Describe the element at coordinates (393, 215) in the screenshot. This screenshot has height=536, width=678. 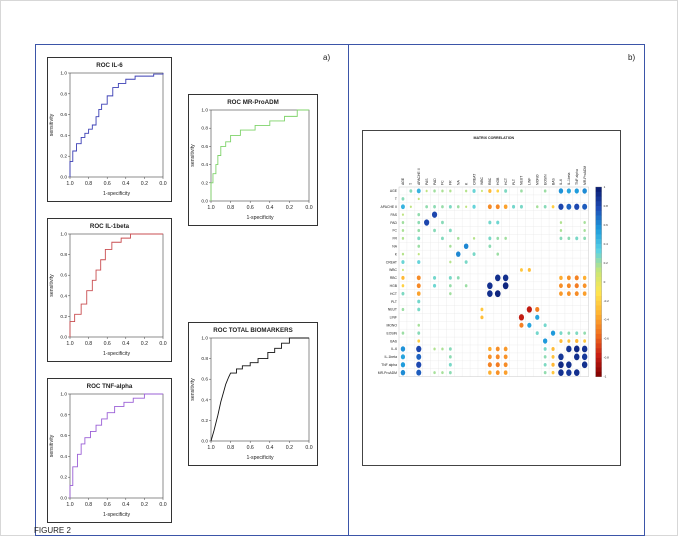
I see `row-label: PAS` at that location.